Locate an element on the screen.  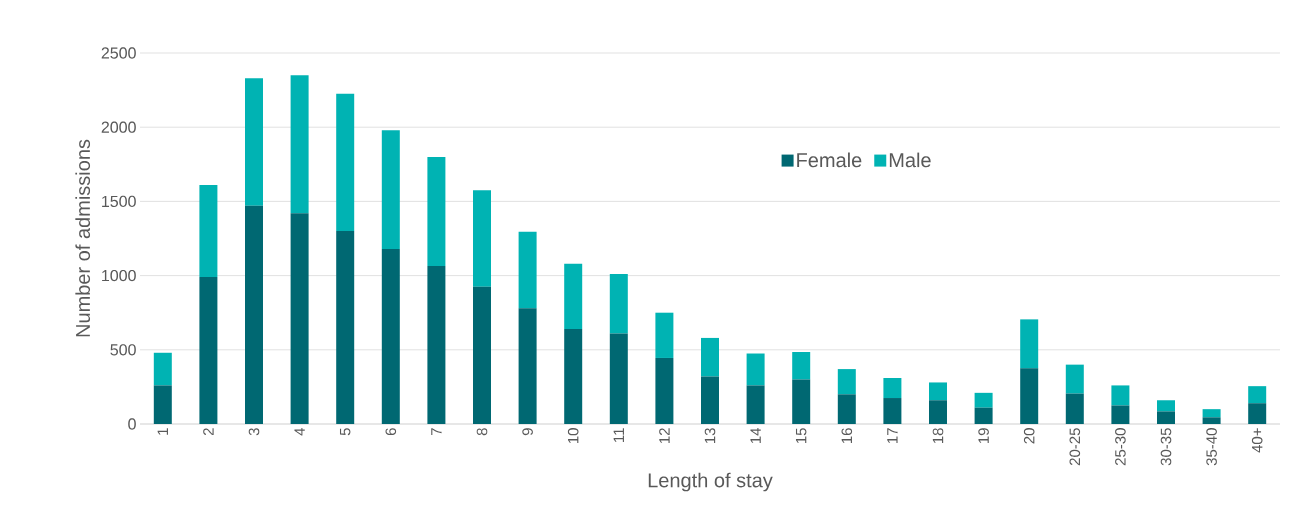
x-tick-label: 20 is located at coordinates (1029, 436).